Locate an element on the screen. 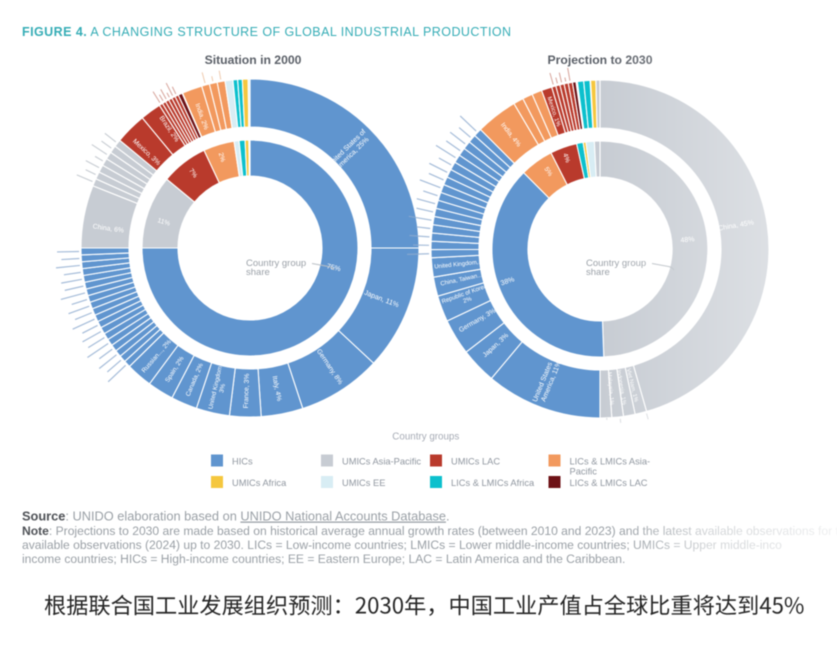 The image size is (837, 647). svg-text: Country groups is located at coordinates (425, 437).